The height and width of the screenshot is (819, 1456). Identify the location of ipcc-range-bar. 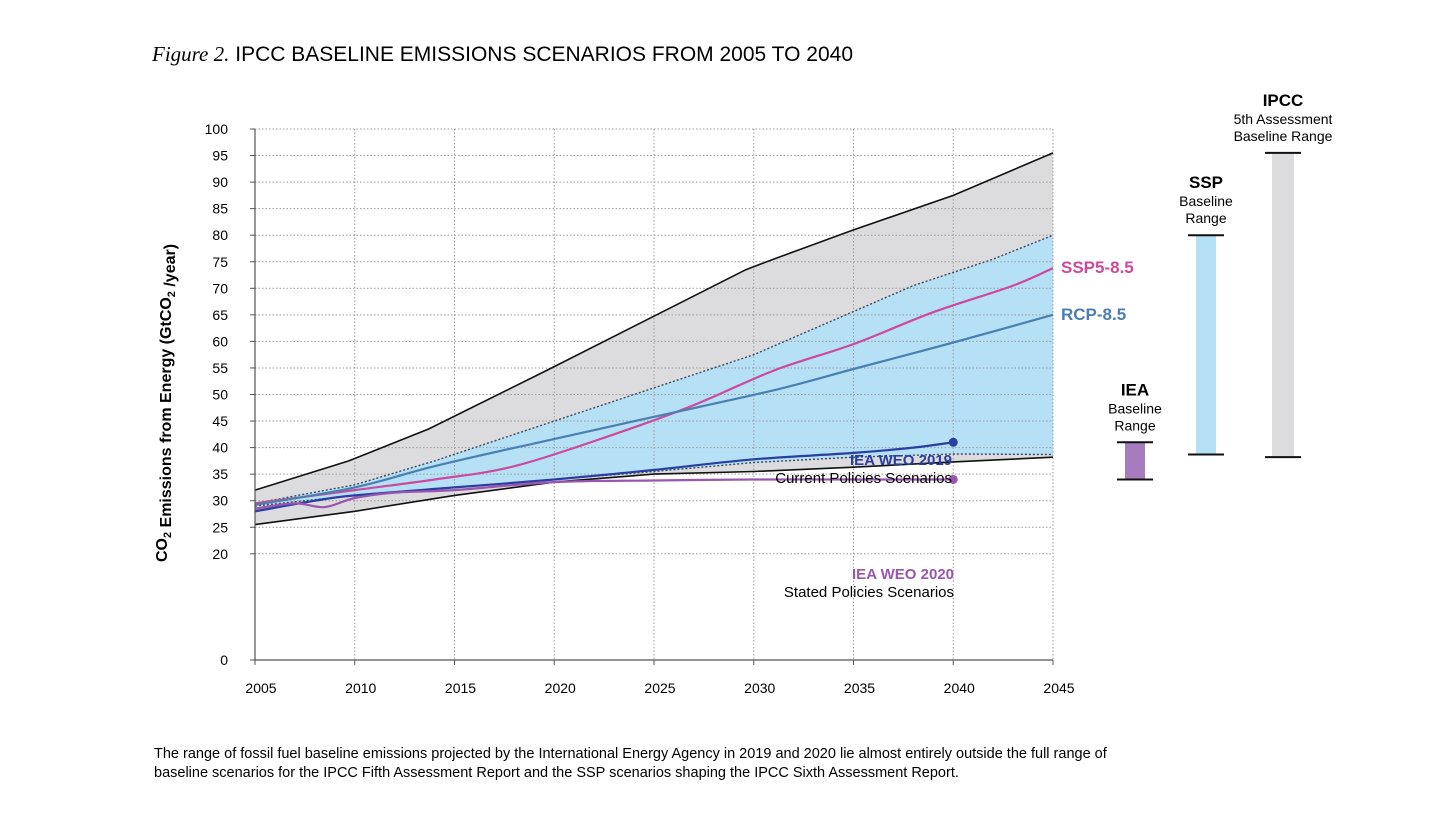
(1283, 305).